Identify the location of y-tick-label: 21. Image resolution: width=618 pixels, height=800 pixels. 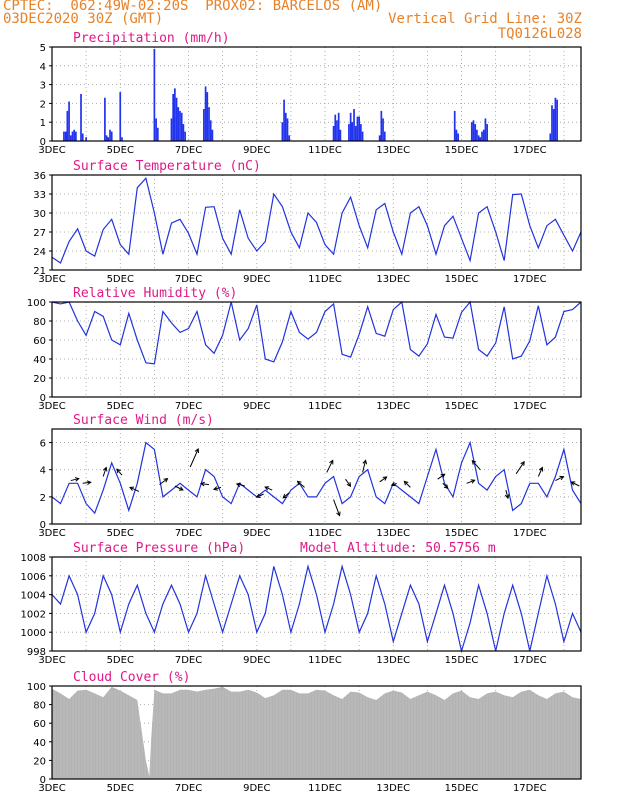
(39, 271).